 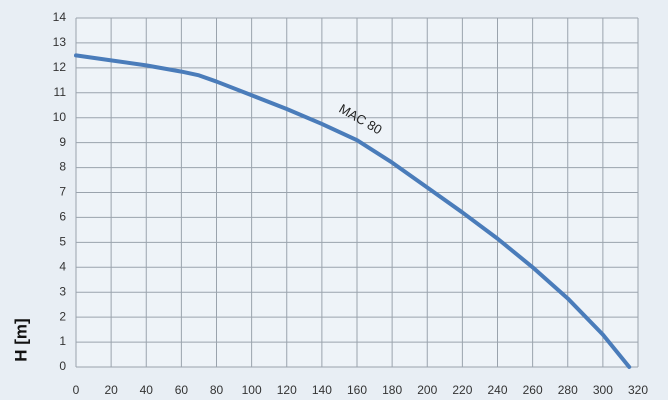 What do you see at coordinates (60, 67) in the screenshot?
I see `y-tick-label: 12` at bounding box center [60, 67].